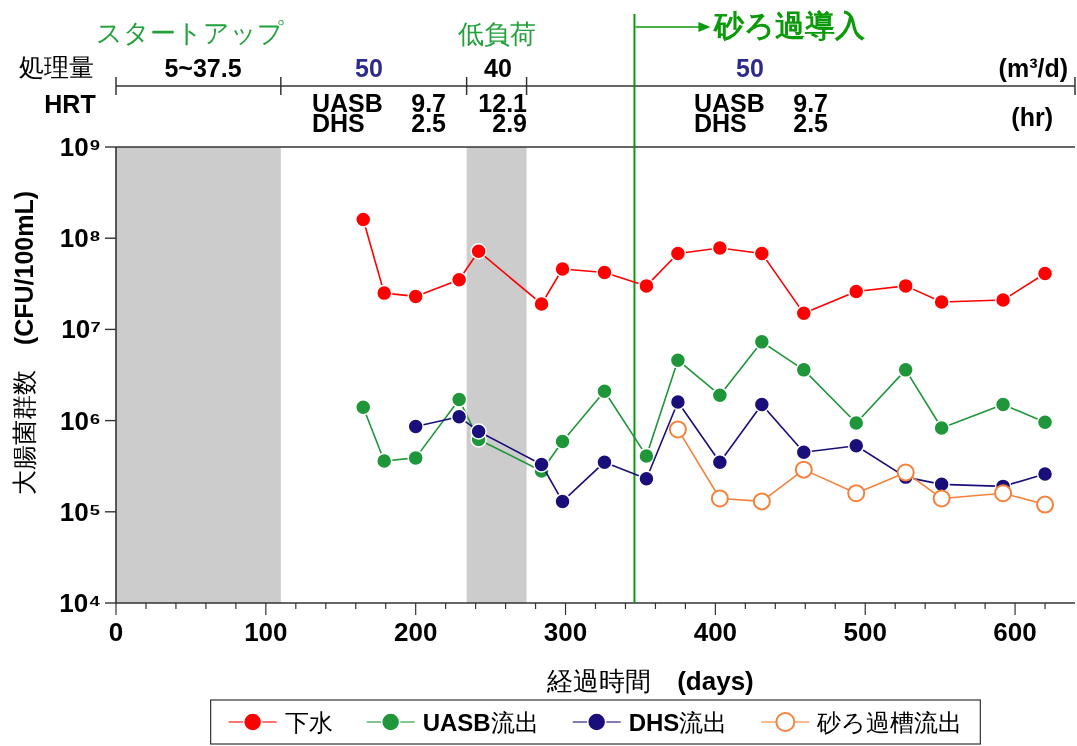 The width and height of the screenshot is (1077, 746). Describe the element at coordinates (1015, 632) in the screenshot. I see `xtick-label: 600` at that location.